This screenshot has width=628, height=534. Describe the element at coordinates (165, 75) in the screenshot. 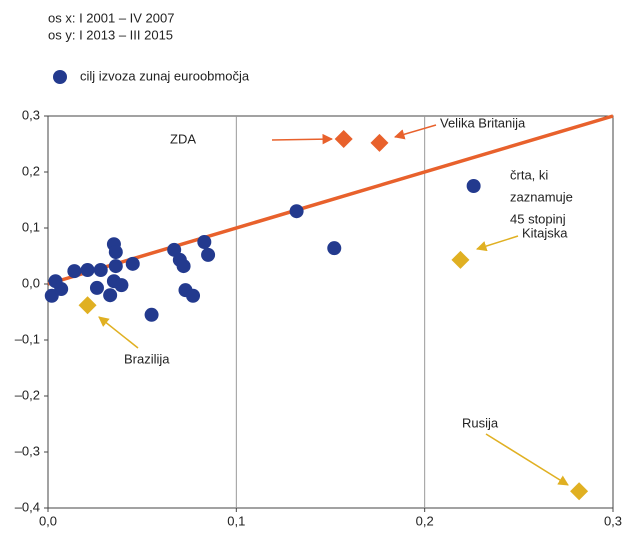

I see `legend-label: cilj izvoza zunaj euroobmočja` at that location.